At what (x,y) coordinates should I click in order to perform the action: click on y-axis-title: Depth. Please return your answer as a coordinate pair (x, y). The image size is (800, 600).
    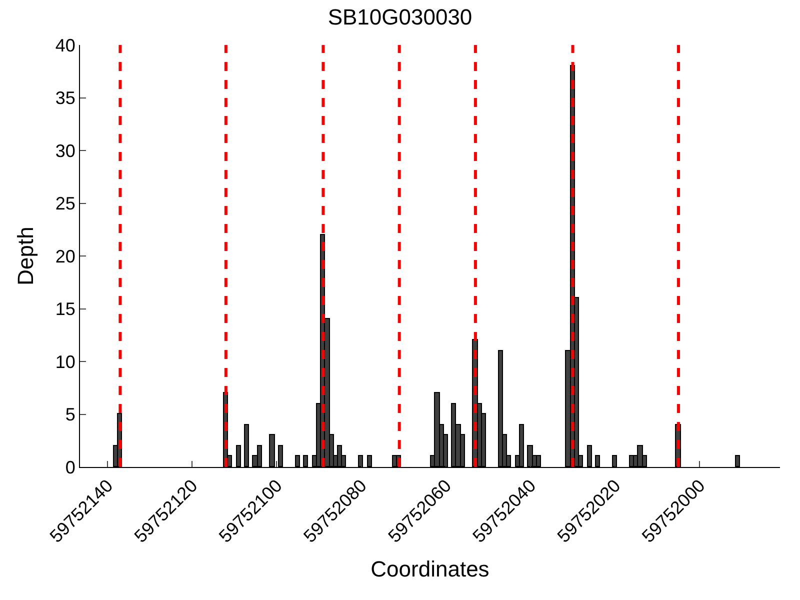
    Looking at the image, I should click on (25, 256).